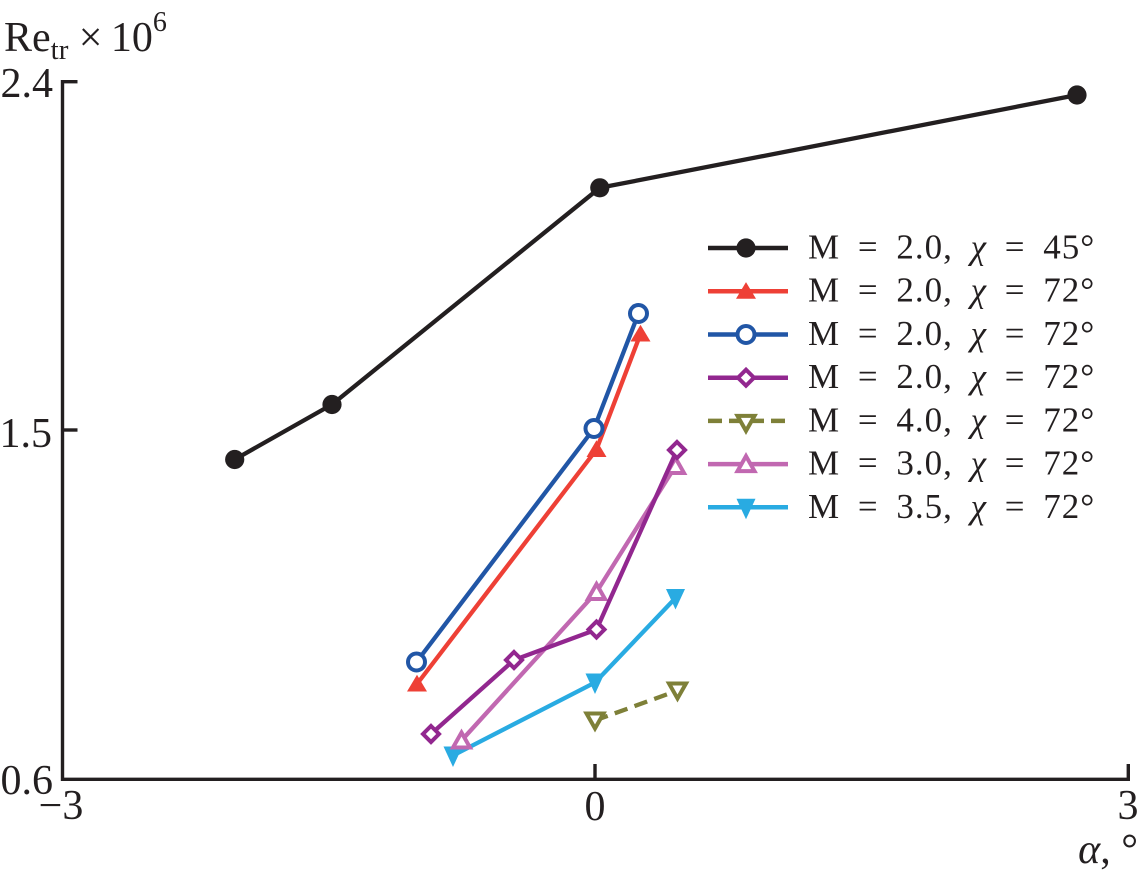 This screenshot has height=875, width=1138. I want to click on svg-text: α, °, so click(1108, 850).